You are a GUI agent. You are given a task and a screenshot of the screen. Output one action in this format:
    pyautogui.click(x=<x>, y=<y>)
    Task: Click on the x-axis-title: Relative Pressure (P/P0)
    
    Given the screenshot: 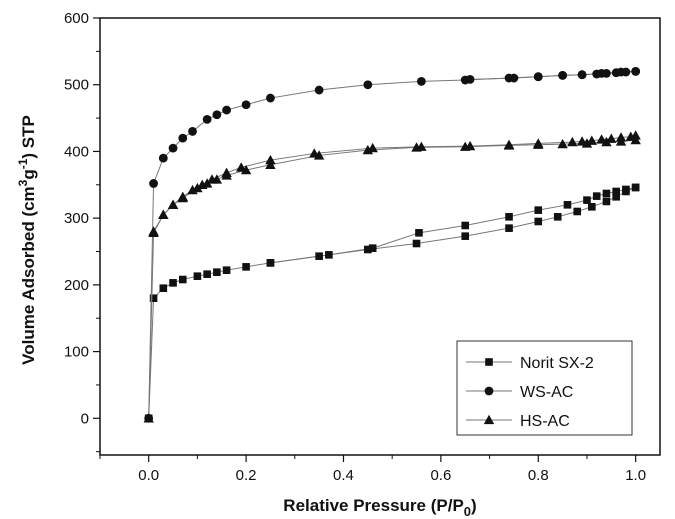 What is the action you would take?
    pyautogui.click(x=379, y=507)
    